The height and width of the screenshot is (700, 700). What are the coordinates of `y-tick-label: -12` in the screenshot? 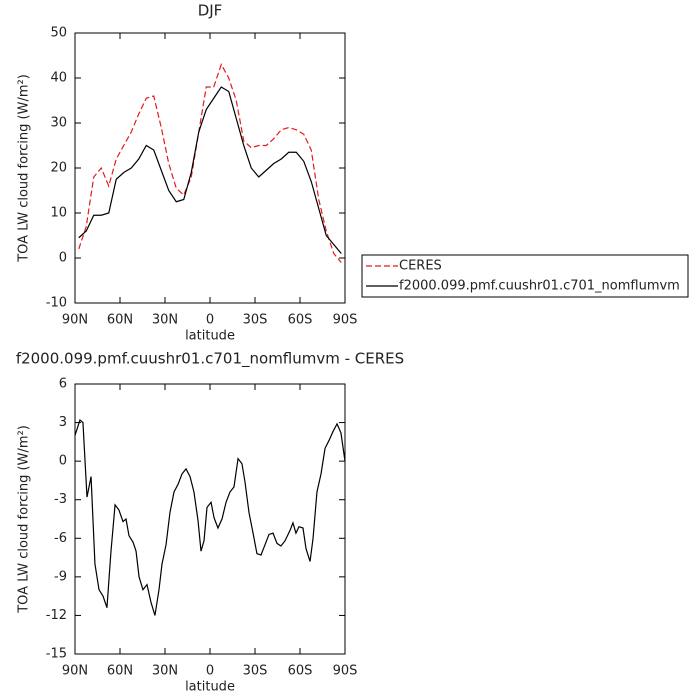 It's located at (56, 615).